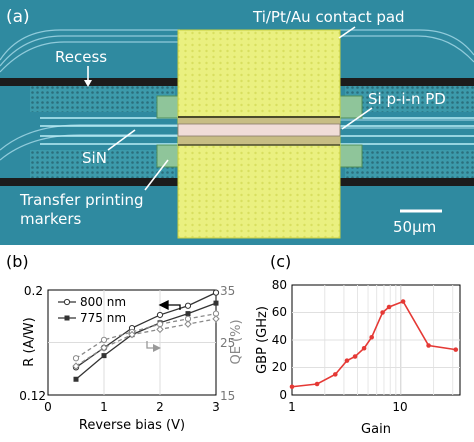  Describe the element at coordinates (132, 425) in the screenshot. I see `b-xlabel: Reverse bias (V)` at that location.